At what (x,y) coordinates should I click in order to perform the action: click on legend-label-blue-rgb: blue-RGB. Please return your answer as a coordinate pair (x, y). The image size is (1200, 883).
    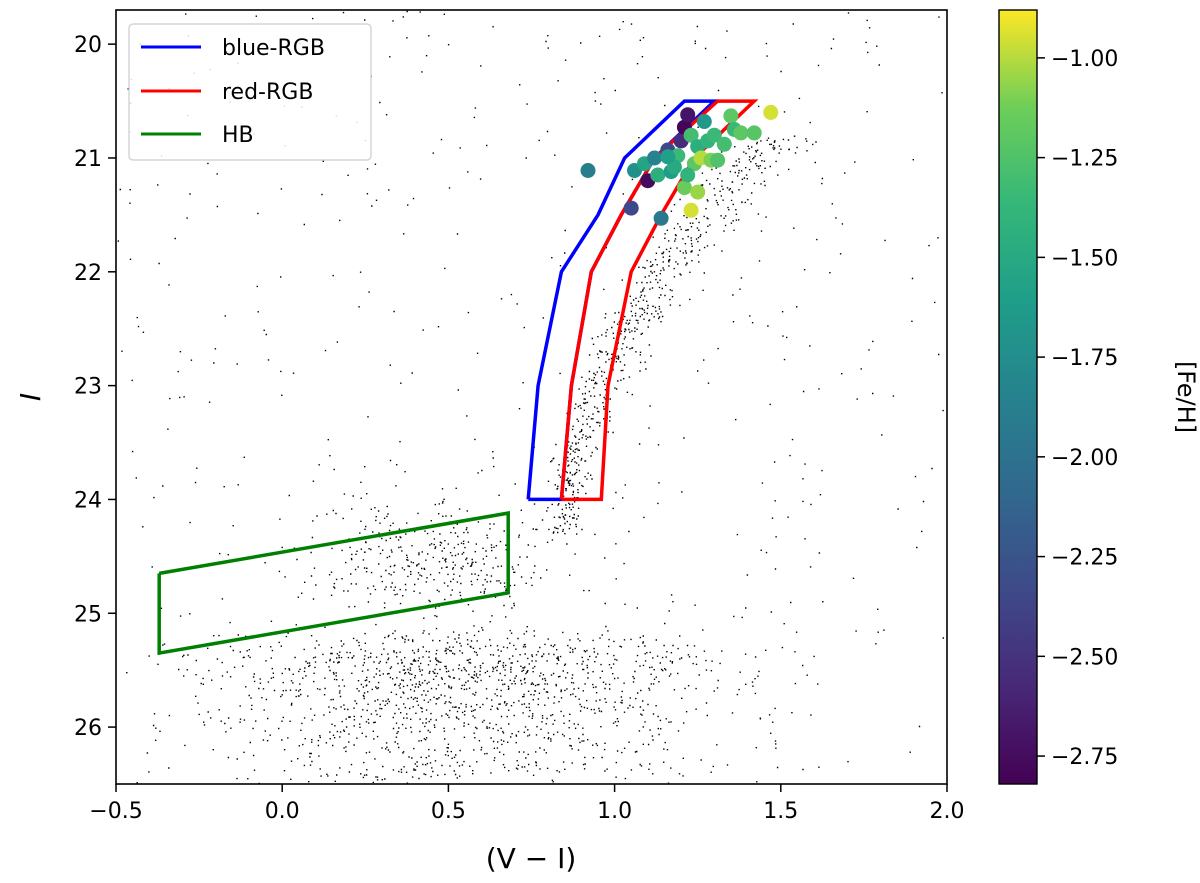
    Looking at the image, I should click on (273, 48).